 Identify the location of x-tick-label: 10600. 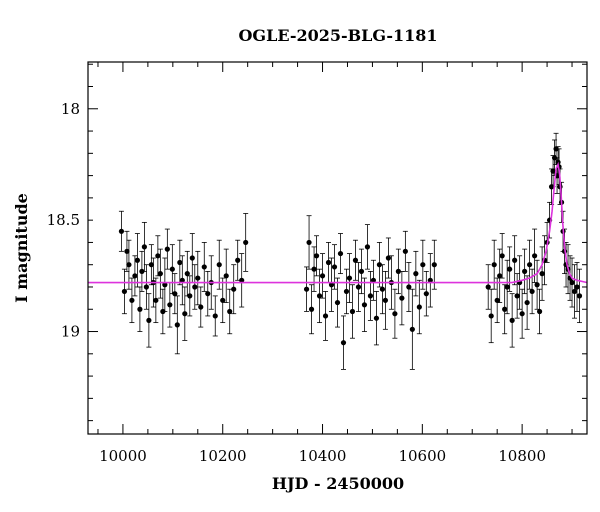
(422, 456).